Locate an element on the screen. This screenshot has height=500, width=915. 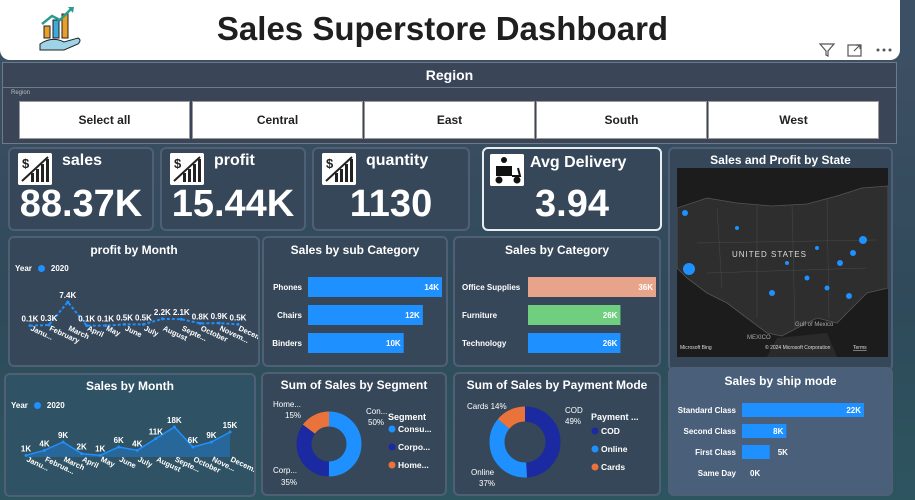
sales-by-month-title: Sales by Month is located at coordinates (129, 386).